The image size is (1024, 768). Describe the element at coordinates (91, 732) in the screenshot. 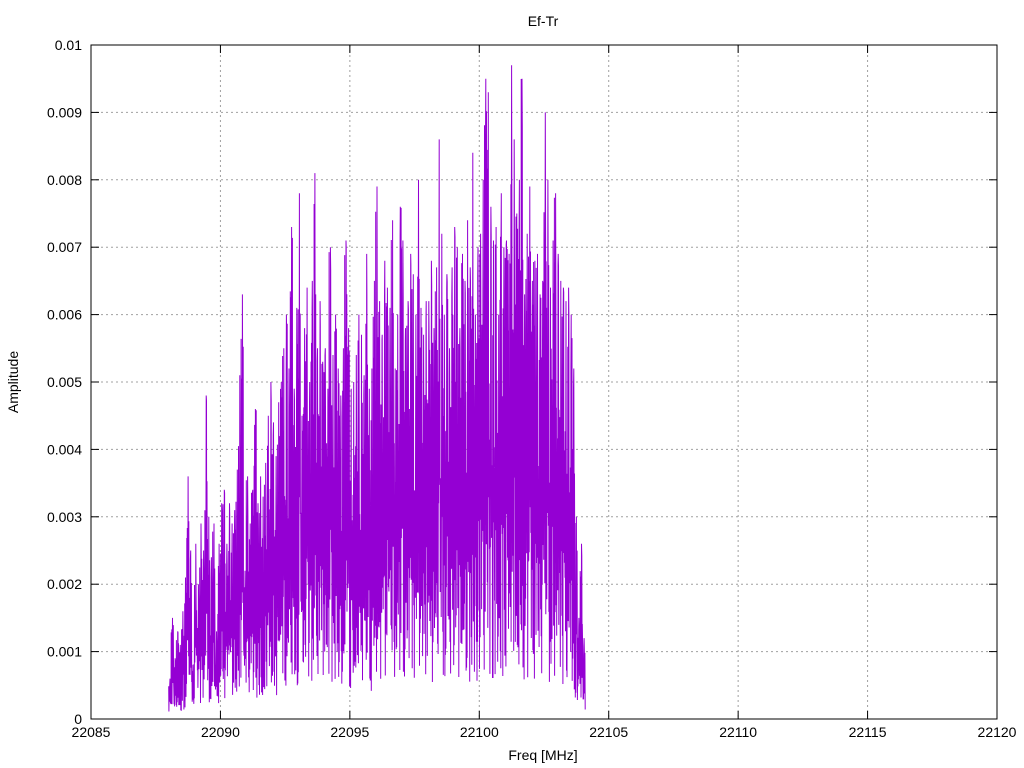

I see `x-tick-label: 22085` at that location.